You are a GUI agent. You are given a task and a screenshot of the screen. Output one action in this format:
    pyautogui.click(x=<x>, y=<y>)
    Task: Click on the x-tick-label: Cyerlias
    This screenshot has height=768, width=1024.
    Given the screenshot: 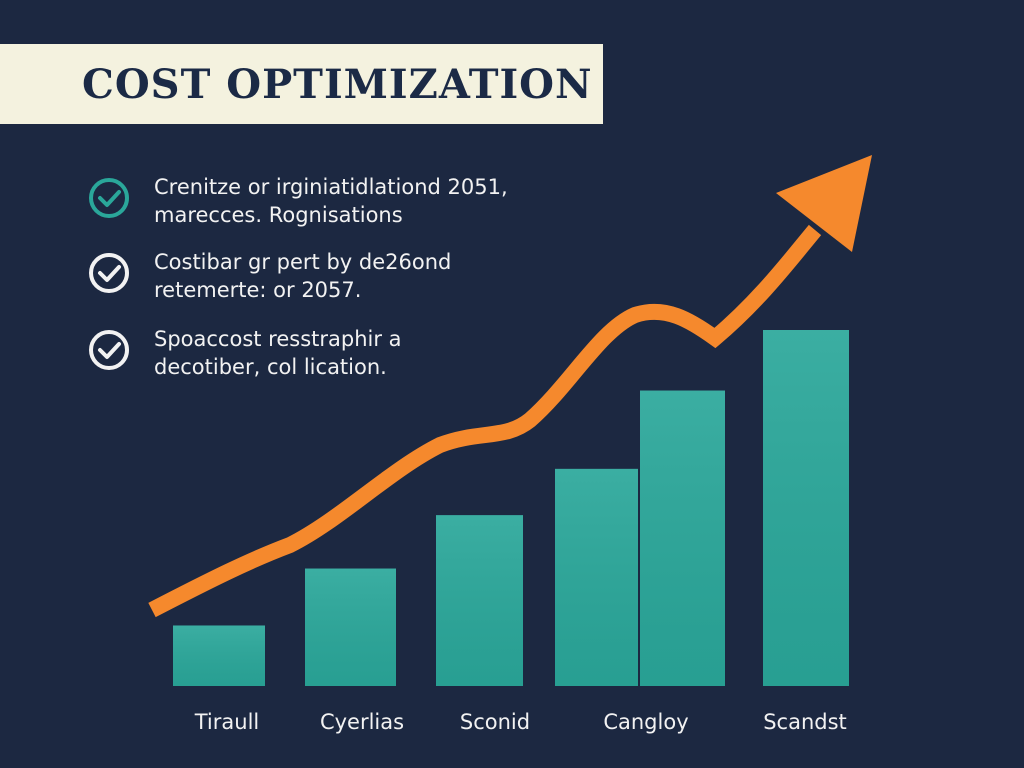 What is the action you would take?
    pyautogui.click(x=362, y=722)
    